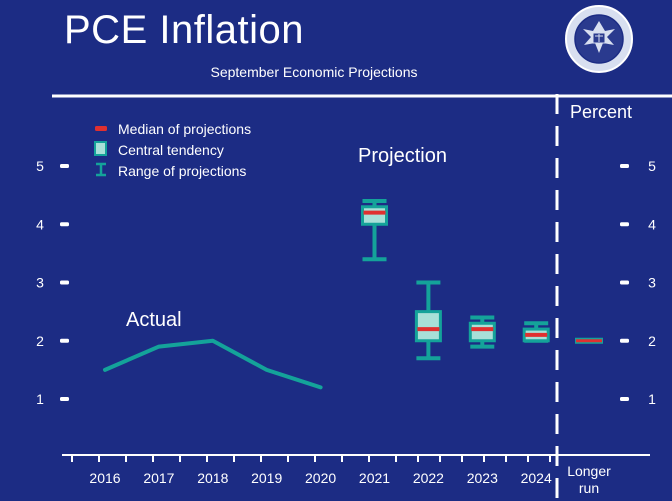 The image size is (672, 501). I want to click on federal-reserve-seal, so click(599, 39).